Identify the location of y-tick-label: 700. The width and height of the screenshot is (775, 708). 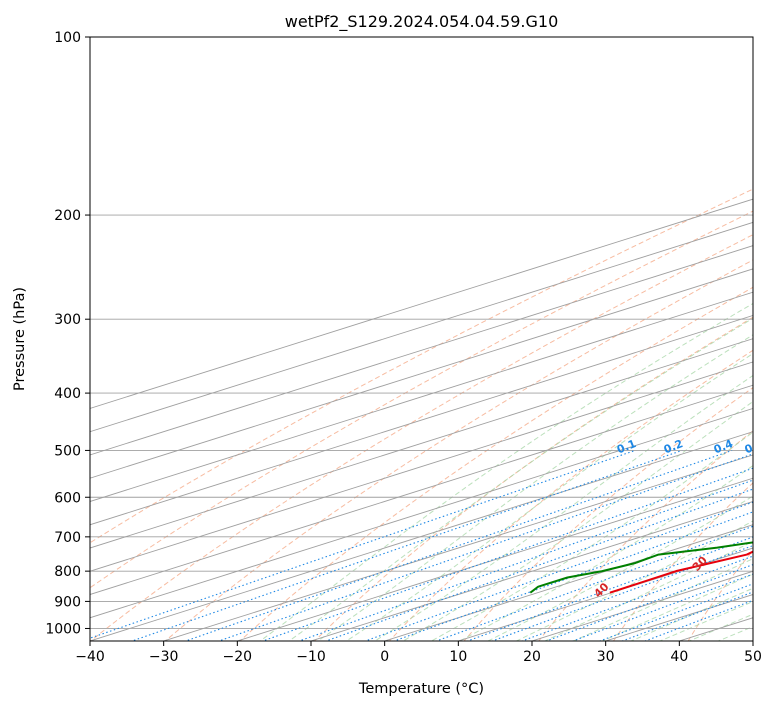
(67, 538).